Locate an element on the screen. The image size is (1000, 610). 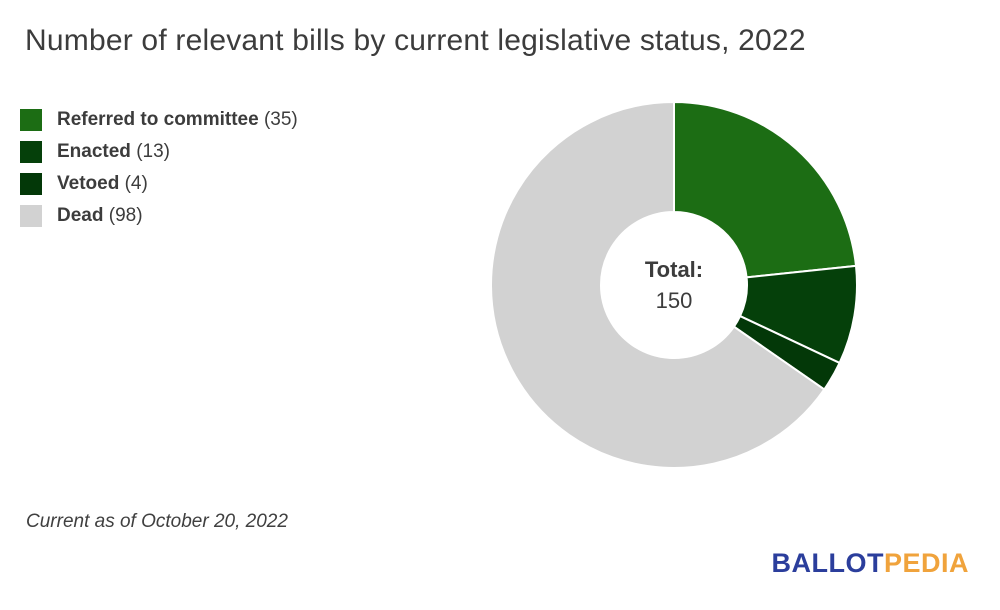
legend-item: Enacted (13) is located at coordinates (159, 152).